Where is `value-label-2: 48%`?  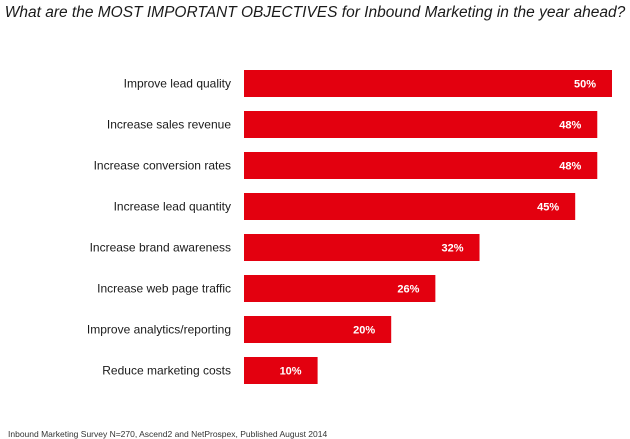 value-label-2: 48% is located at coordinates (570, 126).